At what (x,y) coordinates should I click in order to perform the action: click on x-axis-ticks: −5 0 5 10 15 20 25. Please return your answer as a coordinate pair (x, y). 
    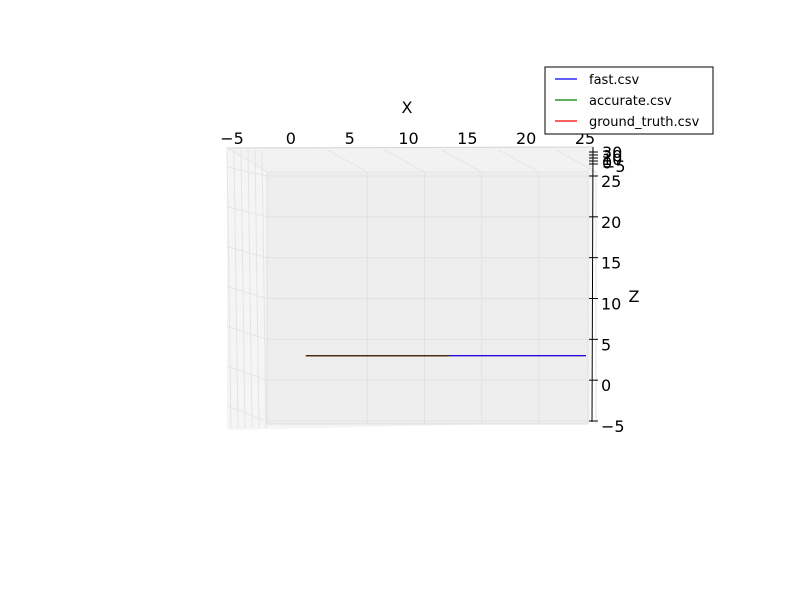
    Looking at the image, I should click on (407, 138).